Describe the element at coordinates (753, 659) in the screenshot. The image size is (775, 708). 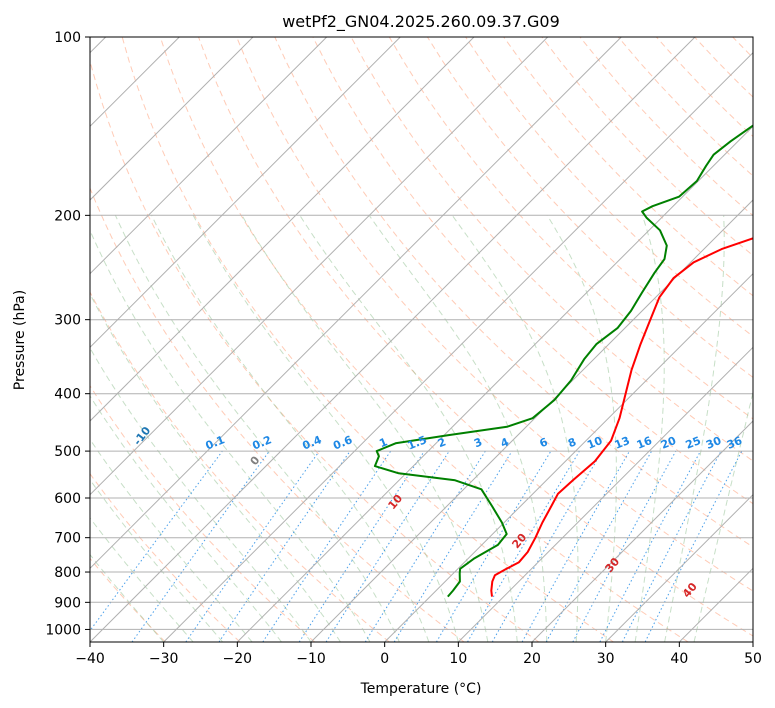
I see `x-tick-label: 50` at that location.